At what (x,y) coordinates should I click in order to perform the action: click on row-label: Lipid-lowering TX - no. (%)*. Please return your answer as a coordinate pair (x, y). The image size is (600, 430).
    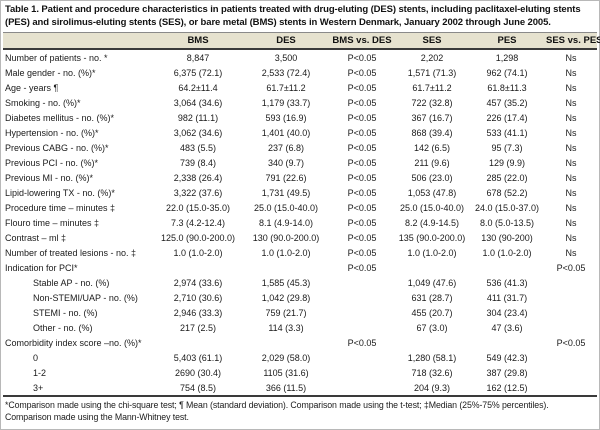
    Looking at the image, I should click on (60, 192).